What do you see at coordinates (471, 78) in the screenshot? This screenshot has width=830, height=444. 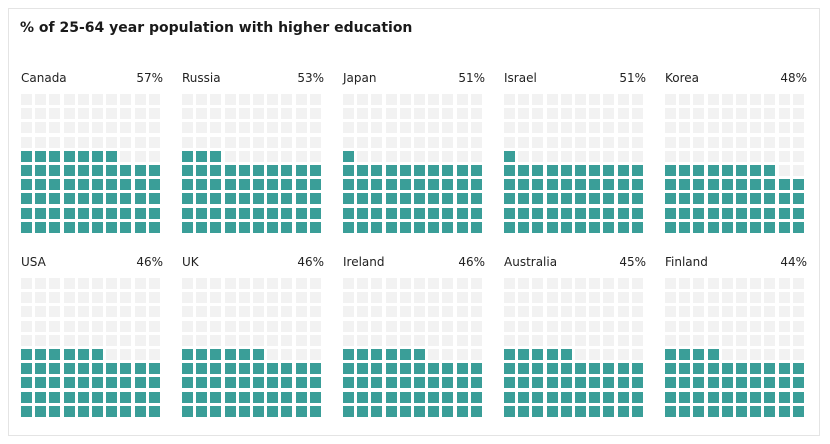 I see `percent-label: 51%` at bounding box center [471, 78].